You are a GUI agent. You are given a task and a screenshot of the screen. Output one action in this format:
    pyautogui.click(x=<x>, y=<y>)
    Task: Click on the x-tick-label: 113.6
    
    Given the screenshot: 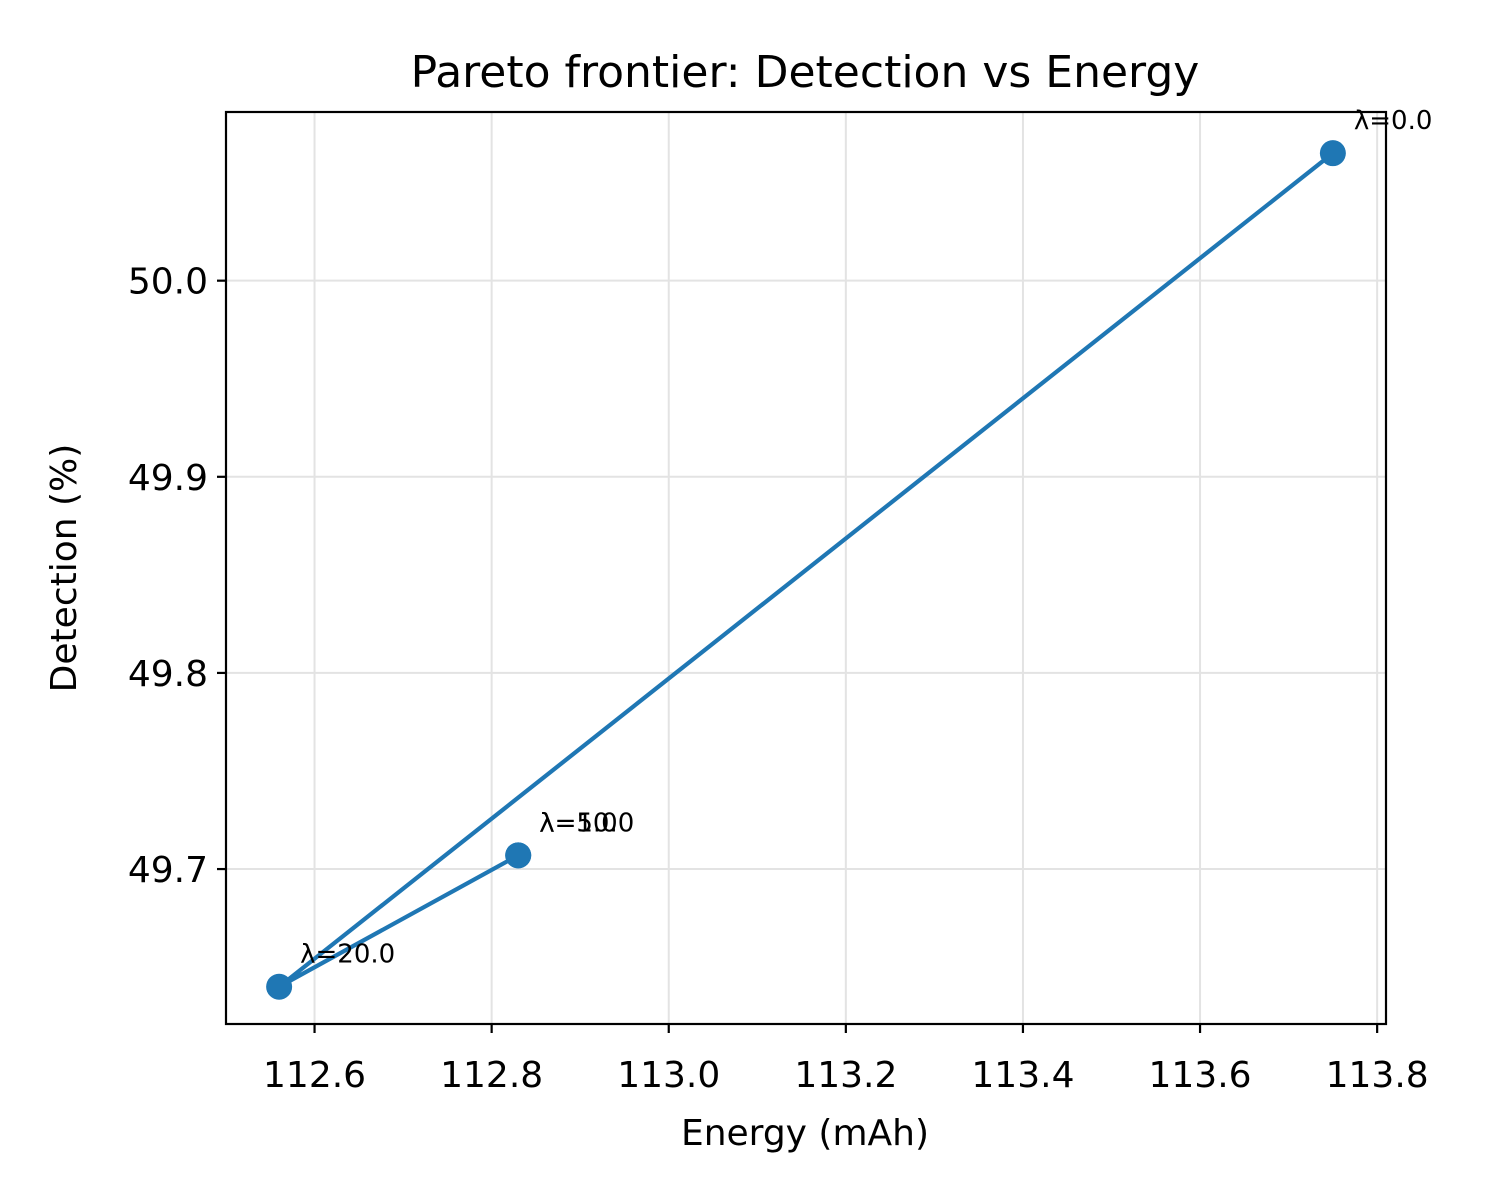 What is the action you would take?
    pyautogui.click(x=1200, y=1075)
    